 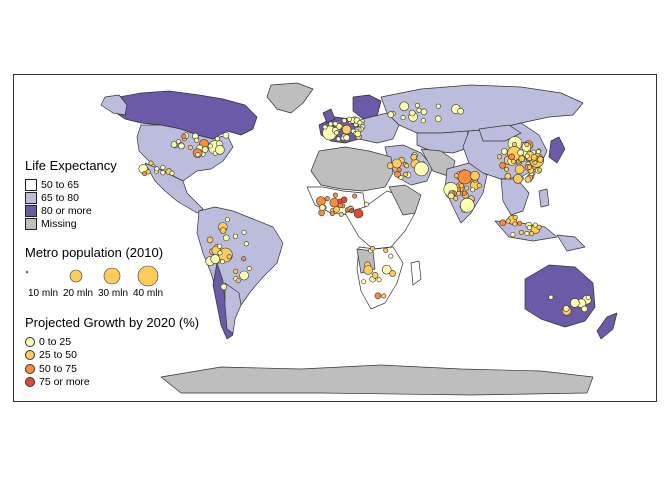 I want to click on country-australia, so click(x=560, y=296).